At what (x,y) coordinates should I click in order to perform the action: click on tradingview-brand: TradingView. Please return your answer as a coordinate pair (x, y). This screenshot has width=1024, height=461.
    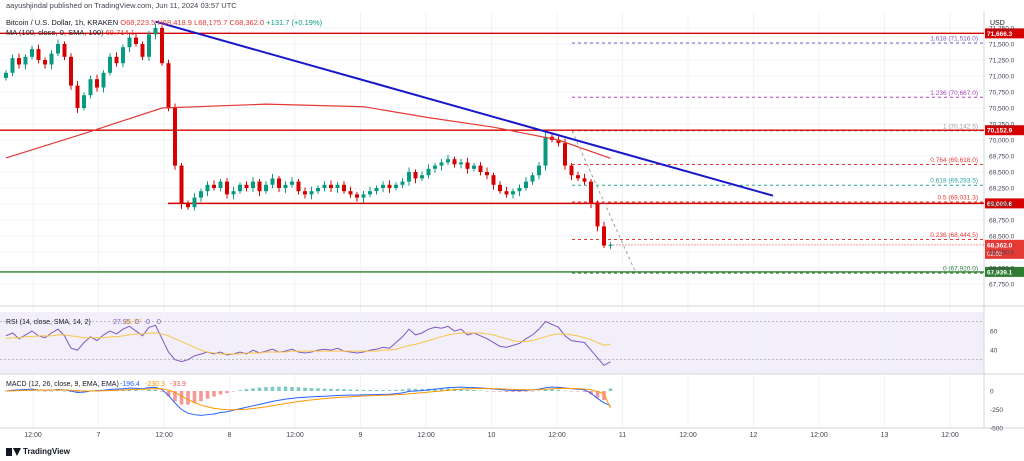
    Looking at the image, I should click on (46, 451).